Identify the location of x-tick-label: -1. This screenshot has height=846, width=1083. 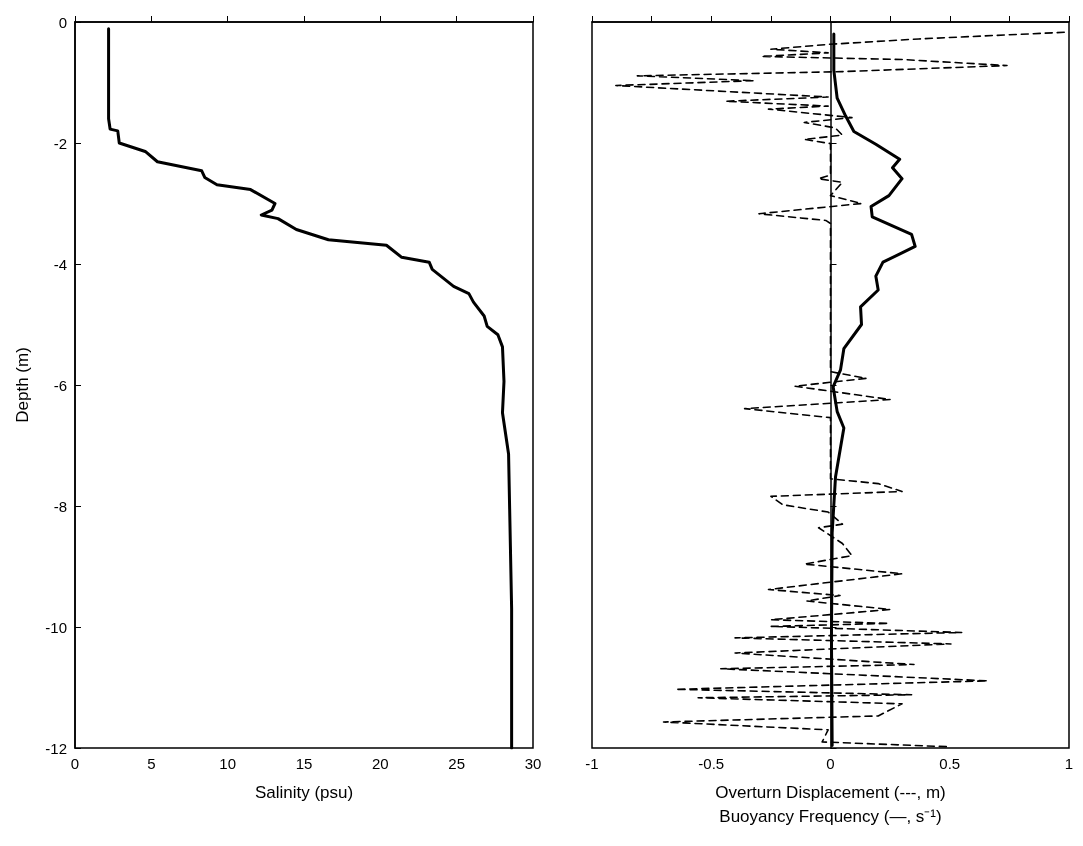
(592, 763).